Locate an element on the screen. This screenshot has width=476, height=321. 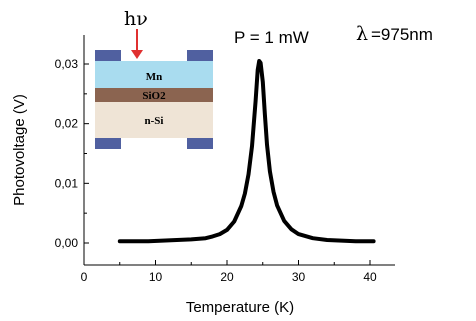
mn-label: Mn is located at coordinates (154, 77).